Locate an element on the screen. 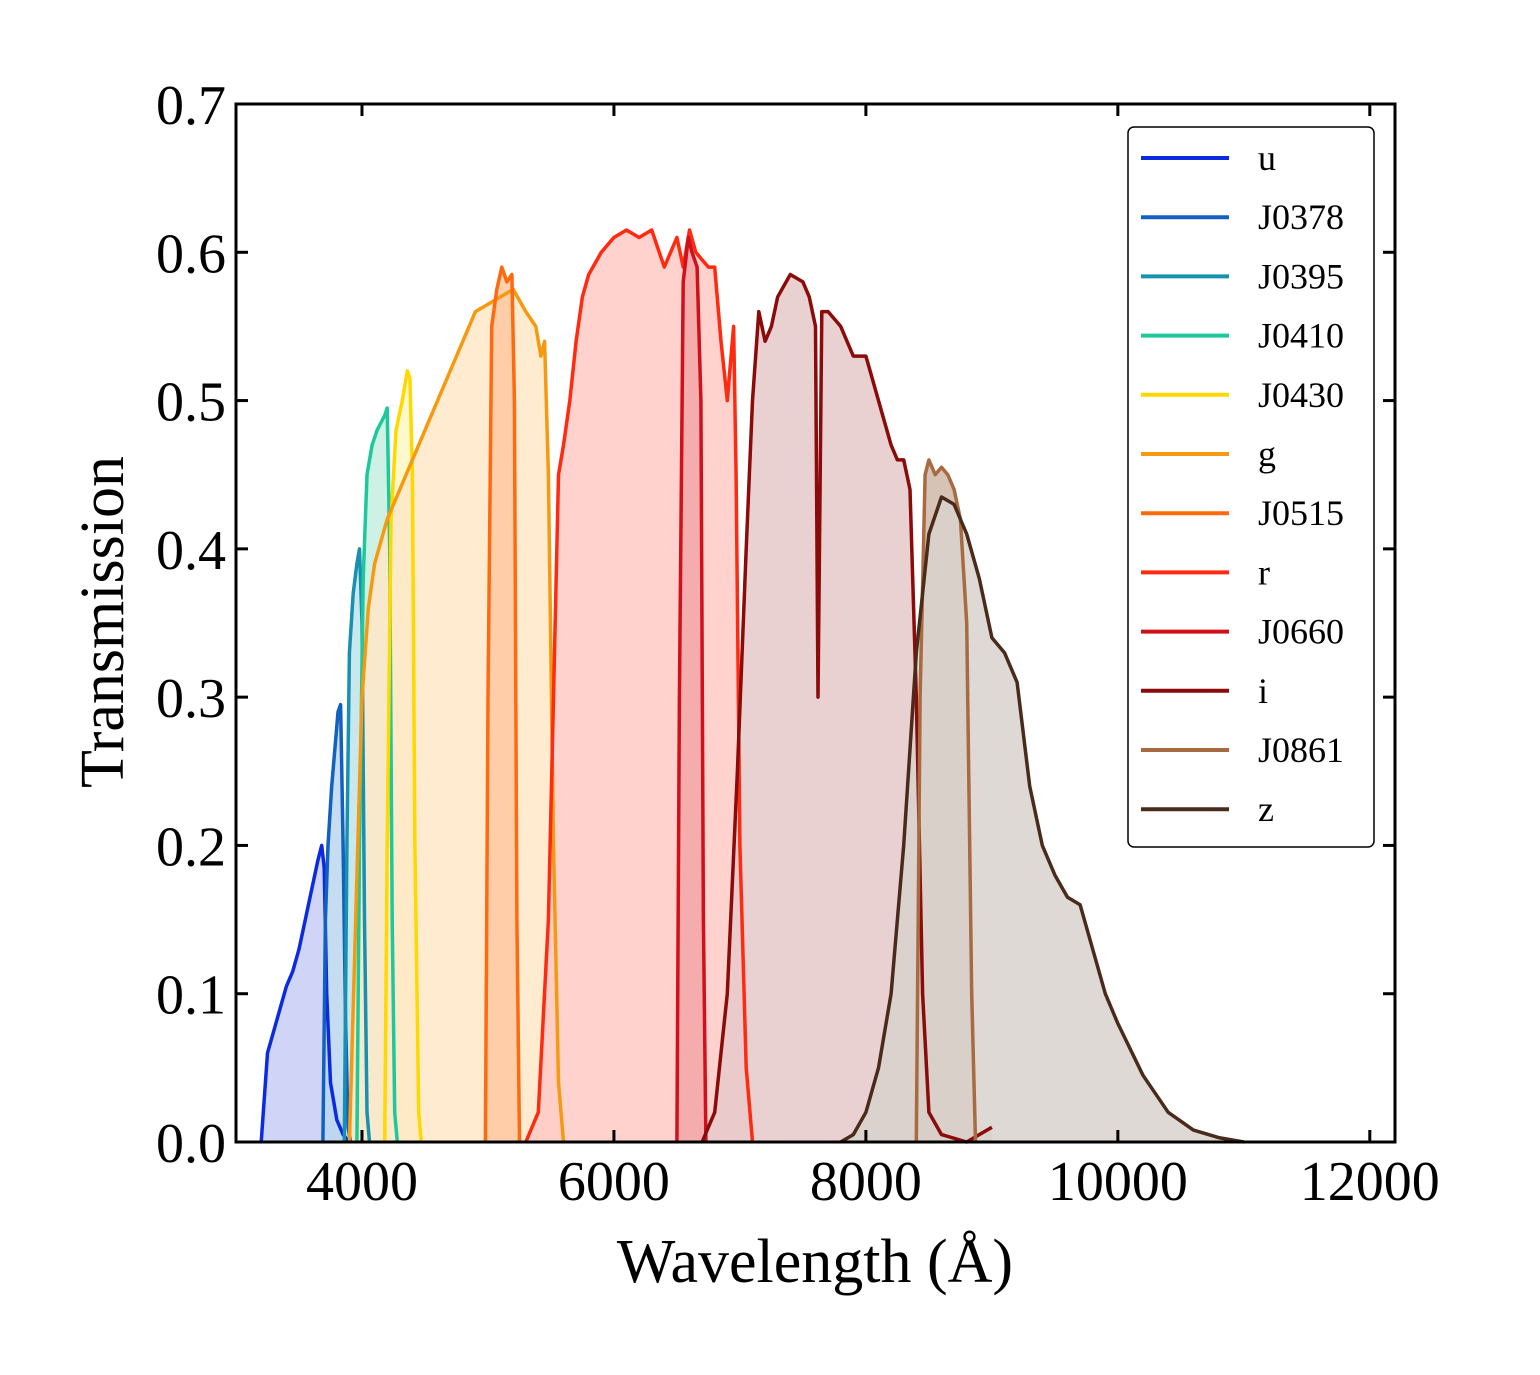 Image resolution: width=1540 pixels, height=1375 pixels. legend-label-j0861: J0861 is located at coordinates (1301, 750).